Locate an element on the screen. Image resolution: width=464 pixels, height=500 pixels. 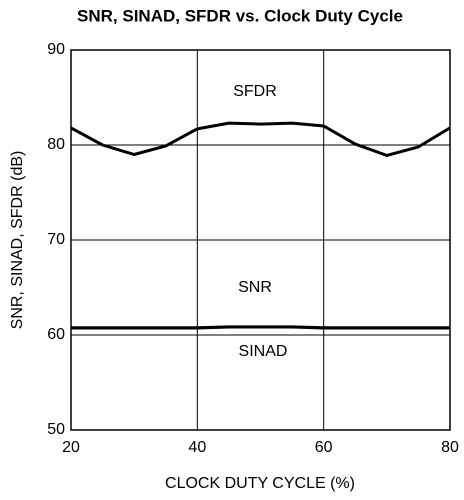
y-tick-label: 80 is located at coordinates (56, 144).